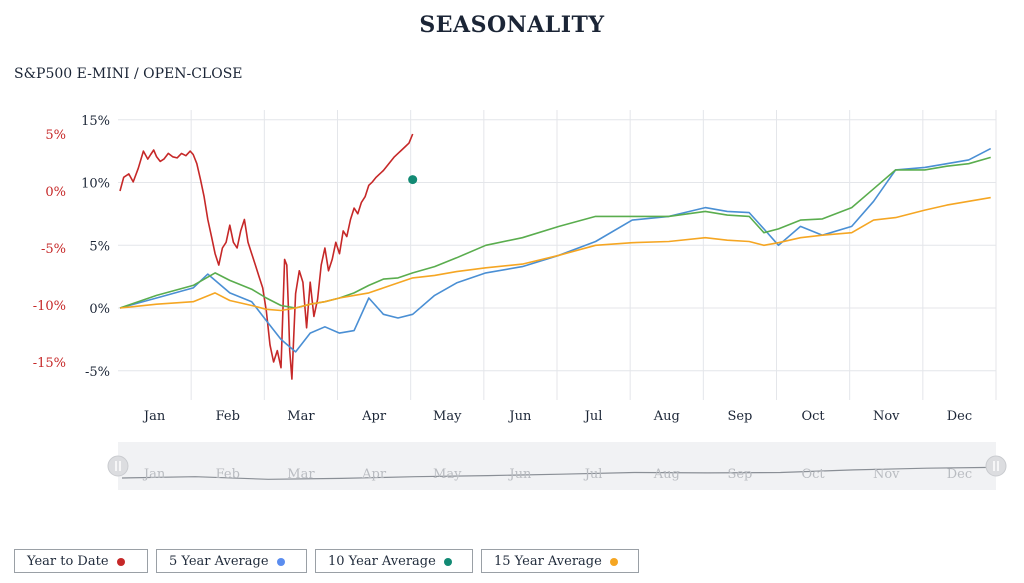  I want to click on right-axis-tick-label: 15%, so click(95, 121).